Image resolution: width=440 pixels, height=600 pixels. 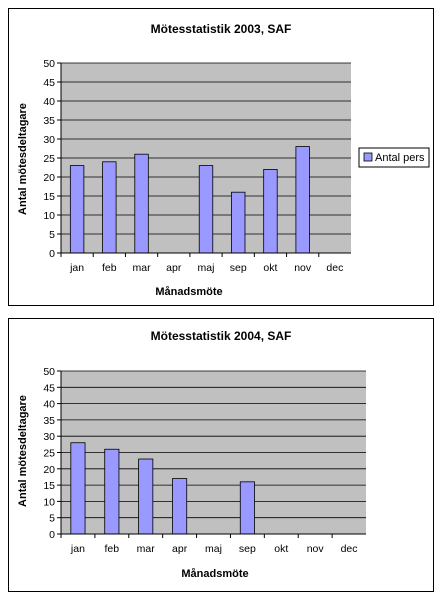 I want to click on legend-swatch, so click(x=368, y=157).